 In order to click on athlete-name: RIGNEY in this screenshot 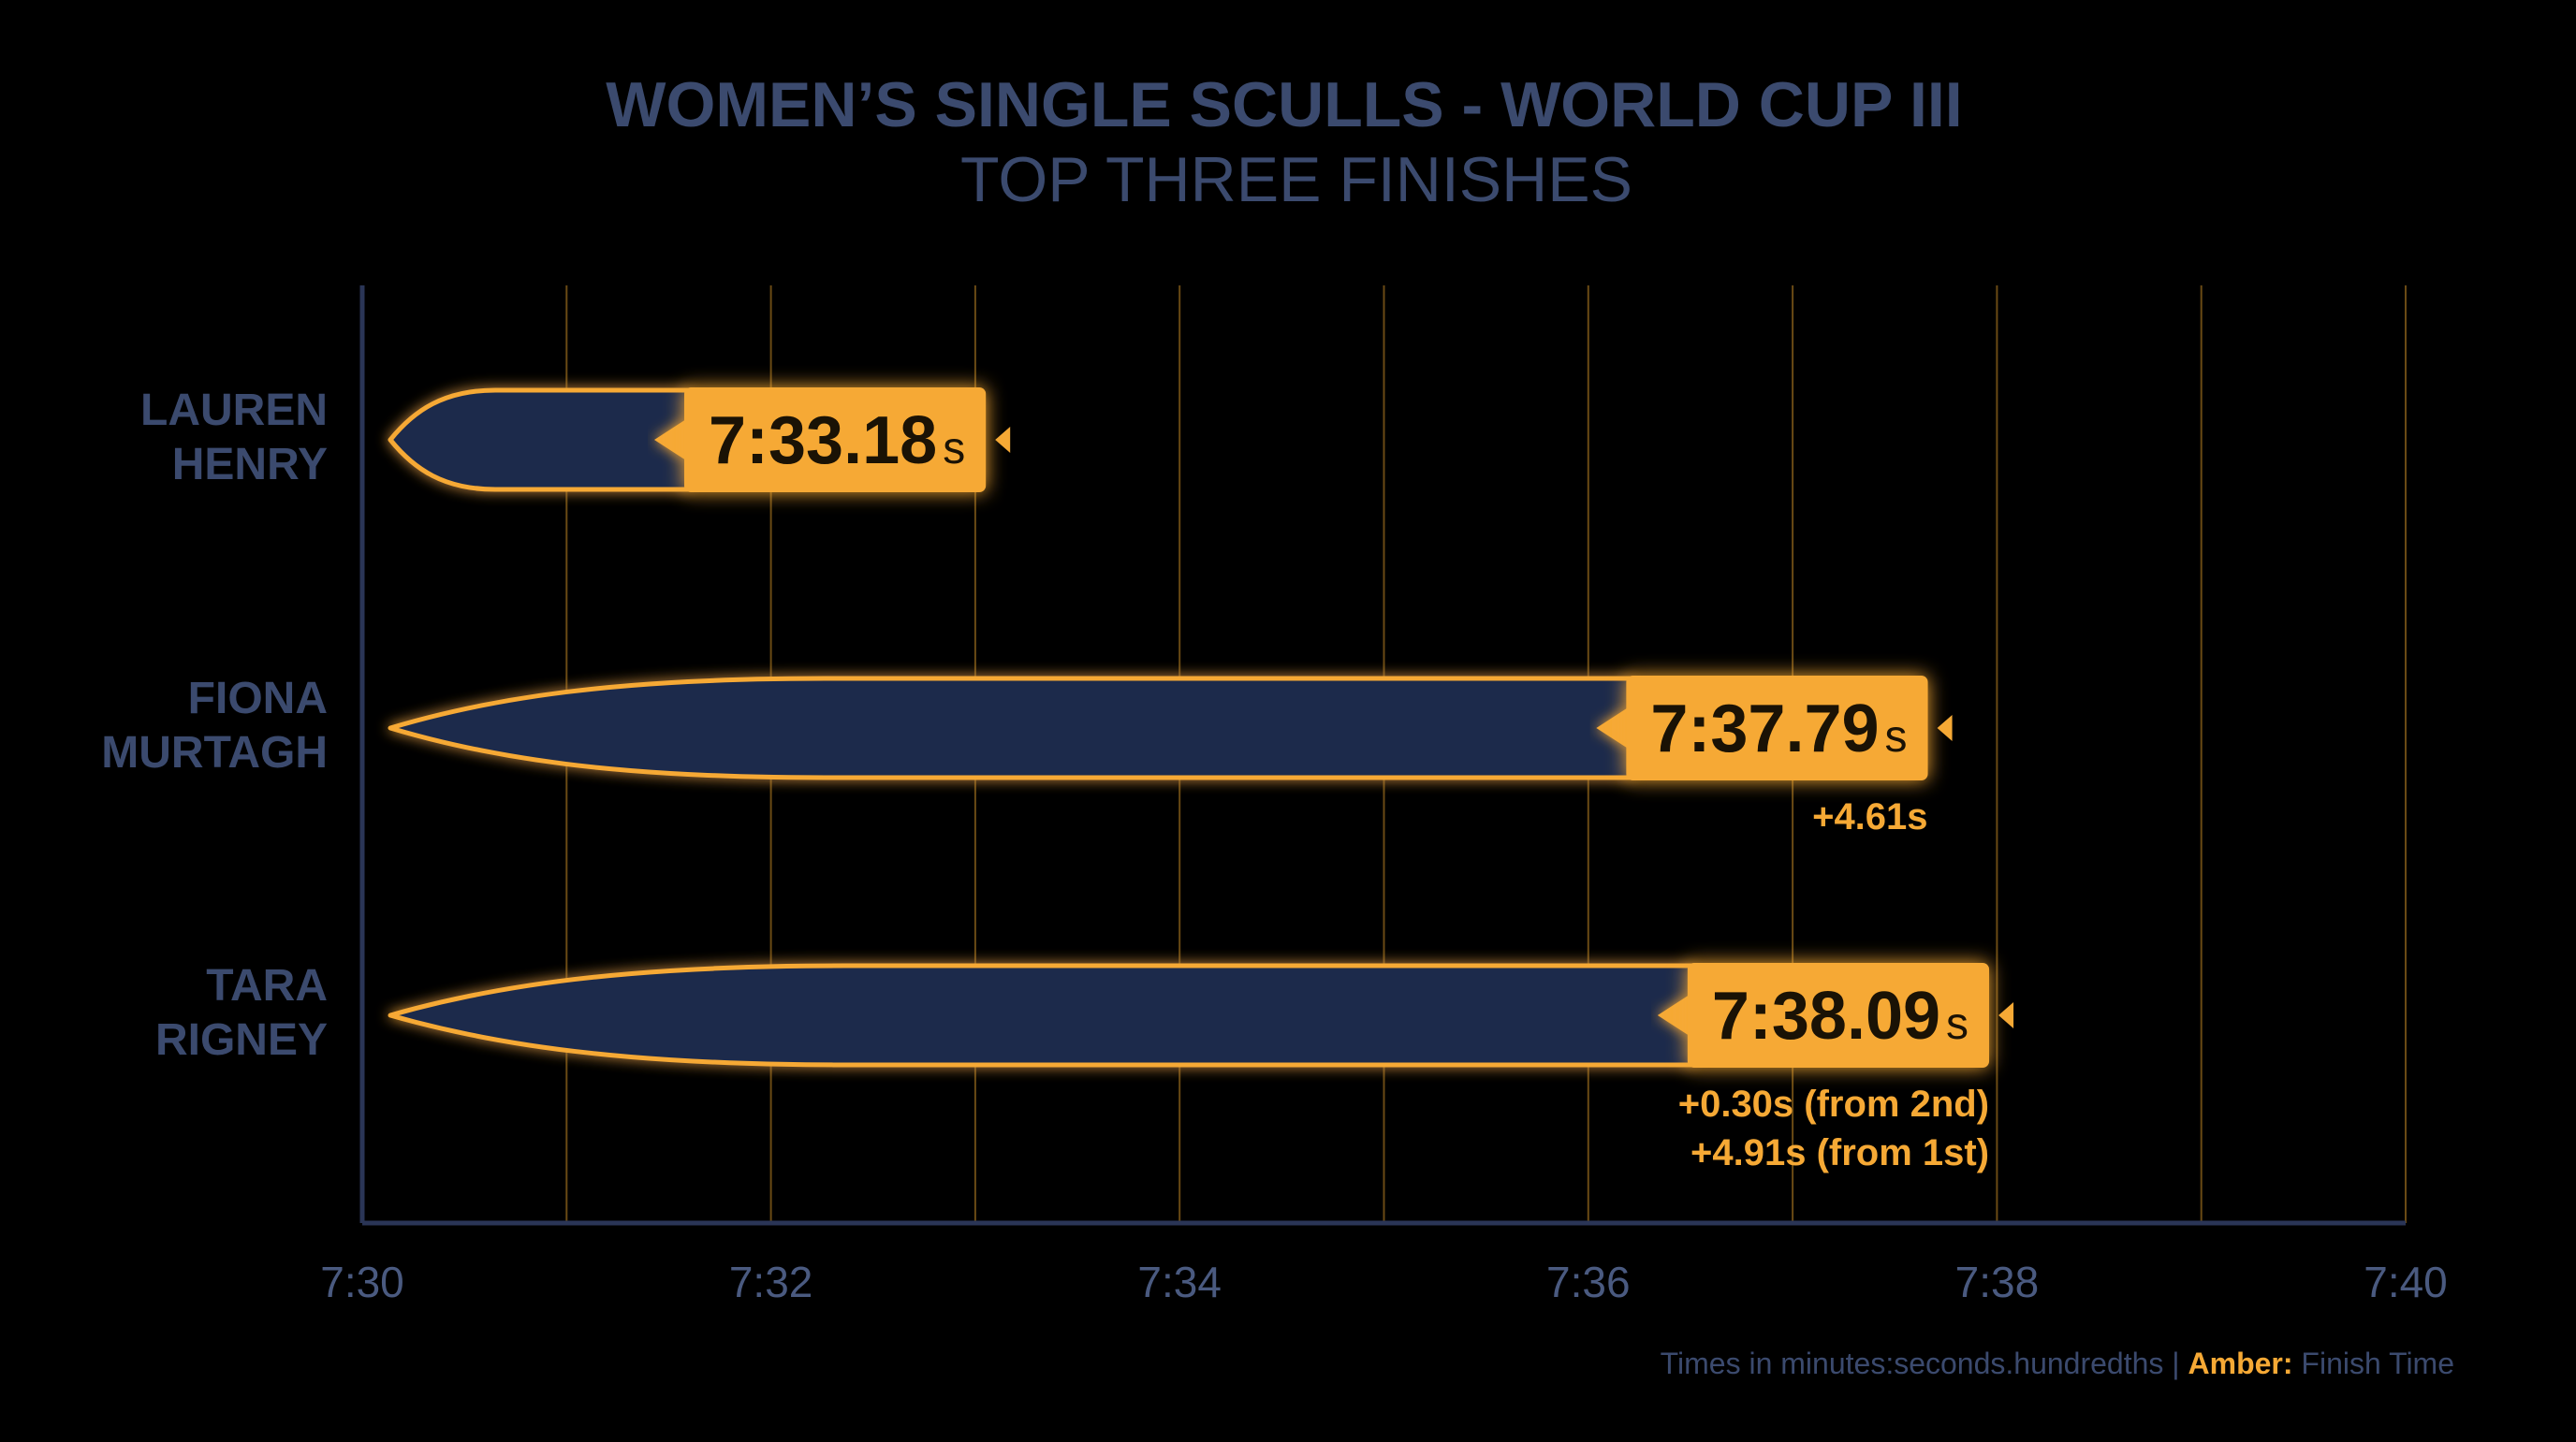, I will do `click(241, 1040)`.